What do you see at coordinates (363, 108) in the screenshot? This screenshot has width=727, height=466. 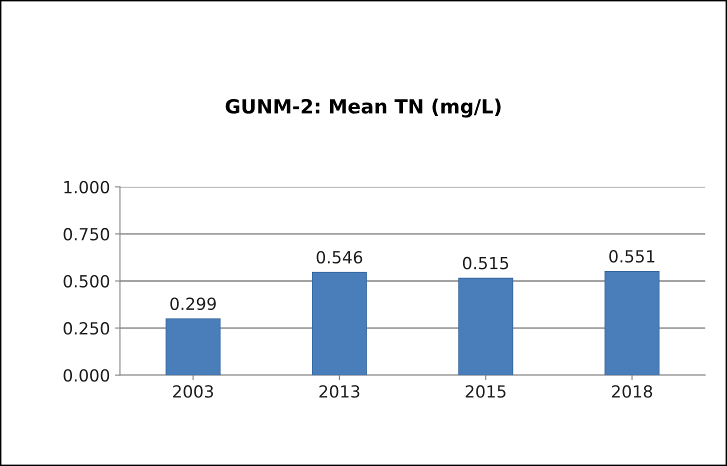 I see `chart-title: GUNM-2: Mean TN (mg/L)` at bounding box center [363, 108].